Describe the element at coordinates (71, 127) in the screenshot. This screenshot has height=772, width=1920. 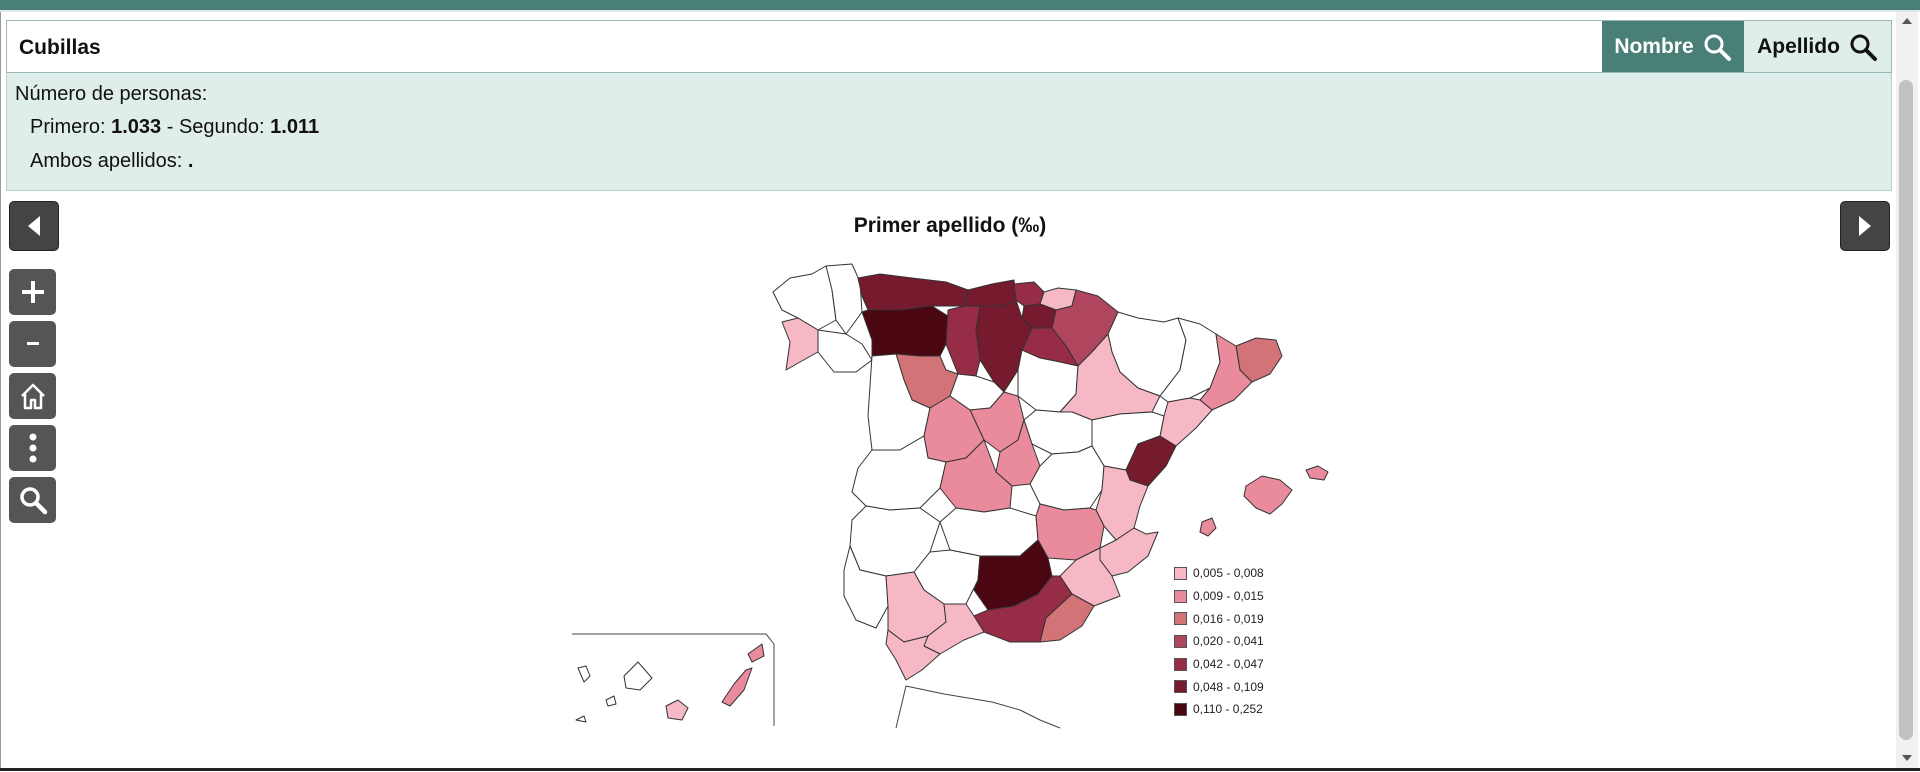
I see `primero-label: Primero:` at that location.